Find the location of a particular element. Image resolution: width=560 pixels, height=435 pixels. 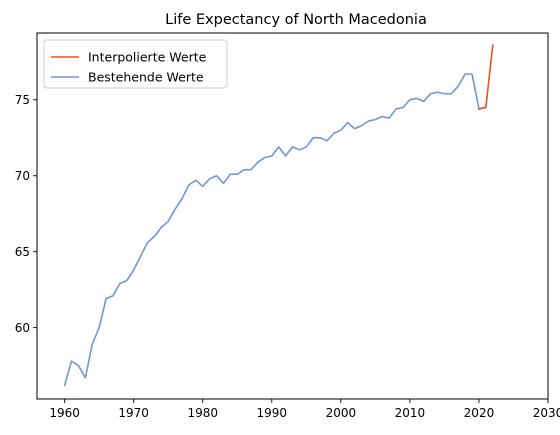

x-tick-label: 1980 is located at coordinates (202, 413).